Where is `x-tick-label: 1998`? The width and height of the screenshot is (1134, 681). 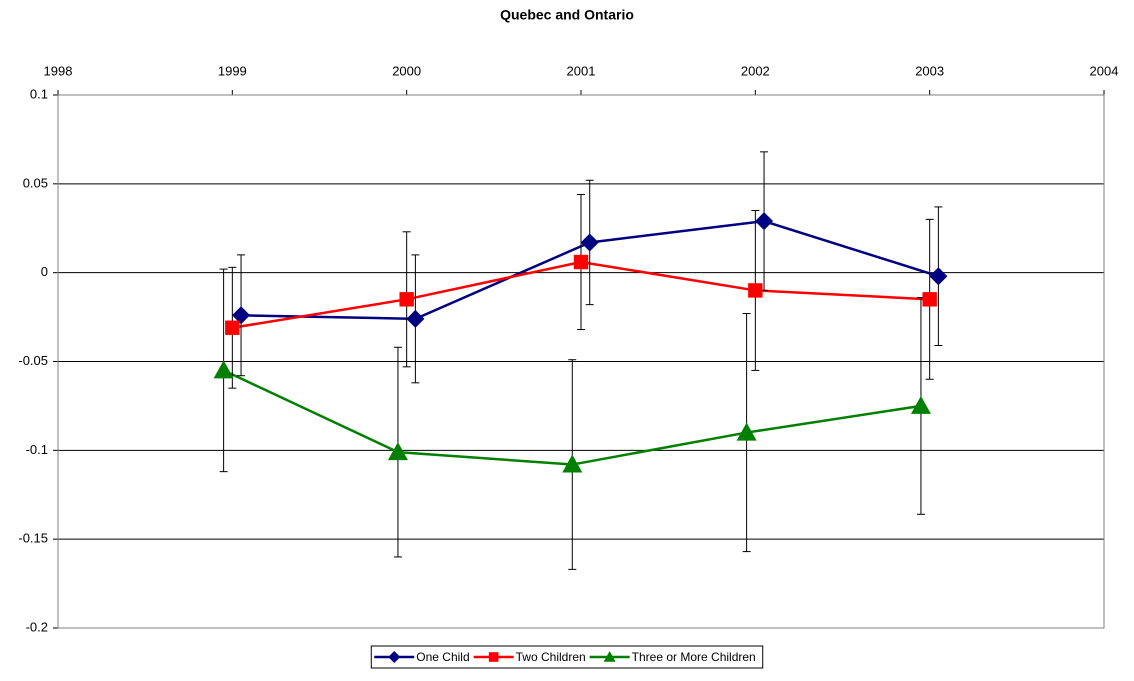
x-tick-label: 1998 is located at coordinates (58, 70).